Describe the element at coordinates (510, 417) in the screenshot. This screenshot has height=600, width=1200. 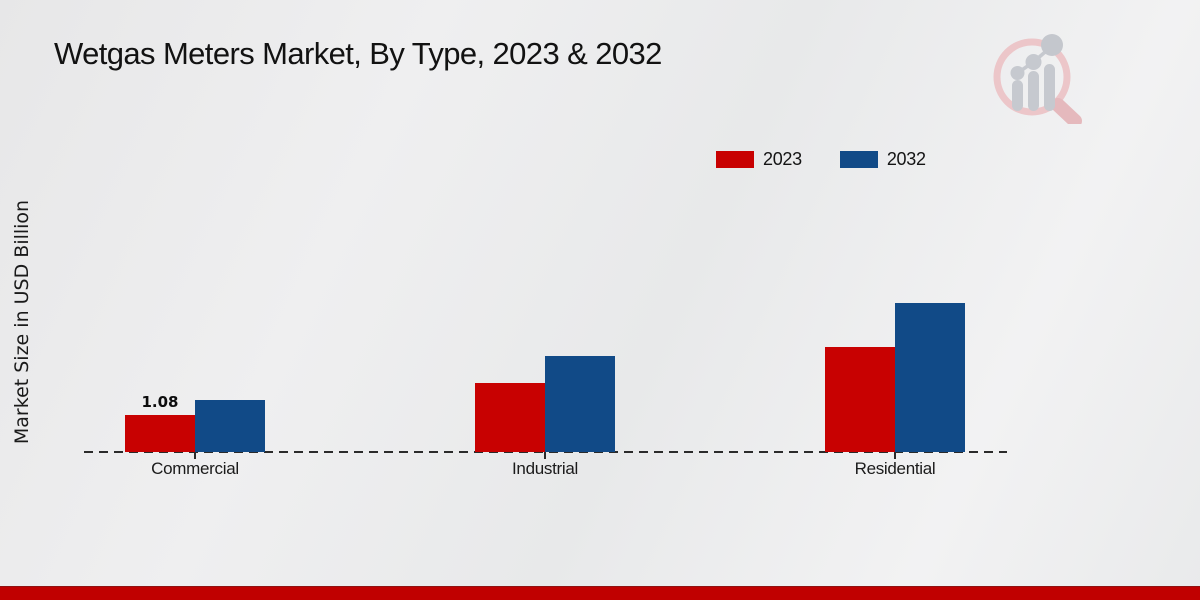
I see `bar-2023-industrial` at that location.